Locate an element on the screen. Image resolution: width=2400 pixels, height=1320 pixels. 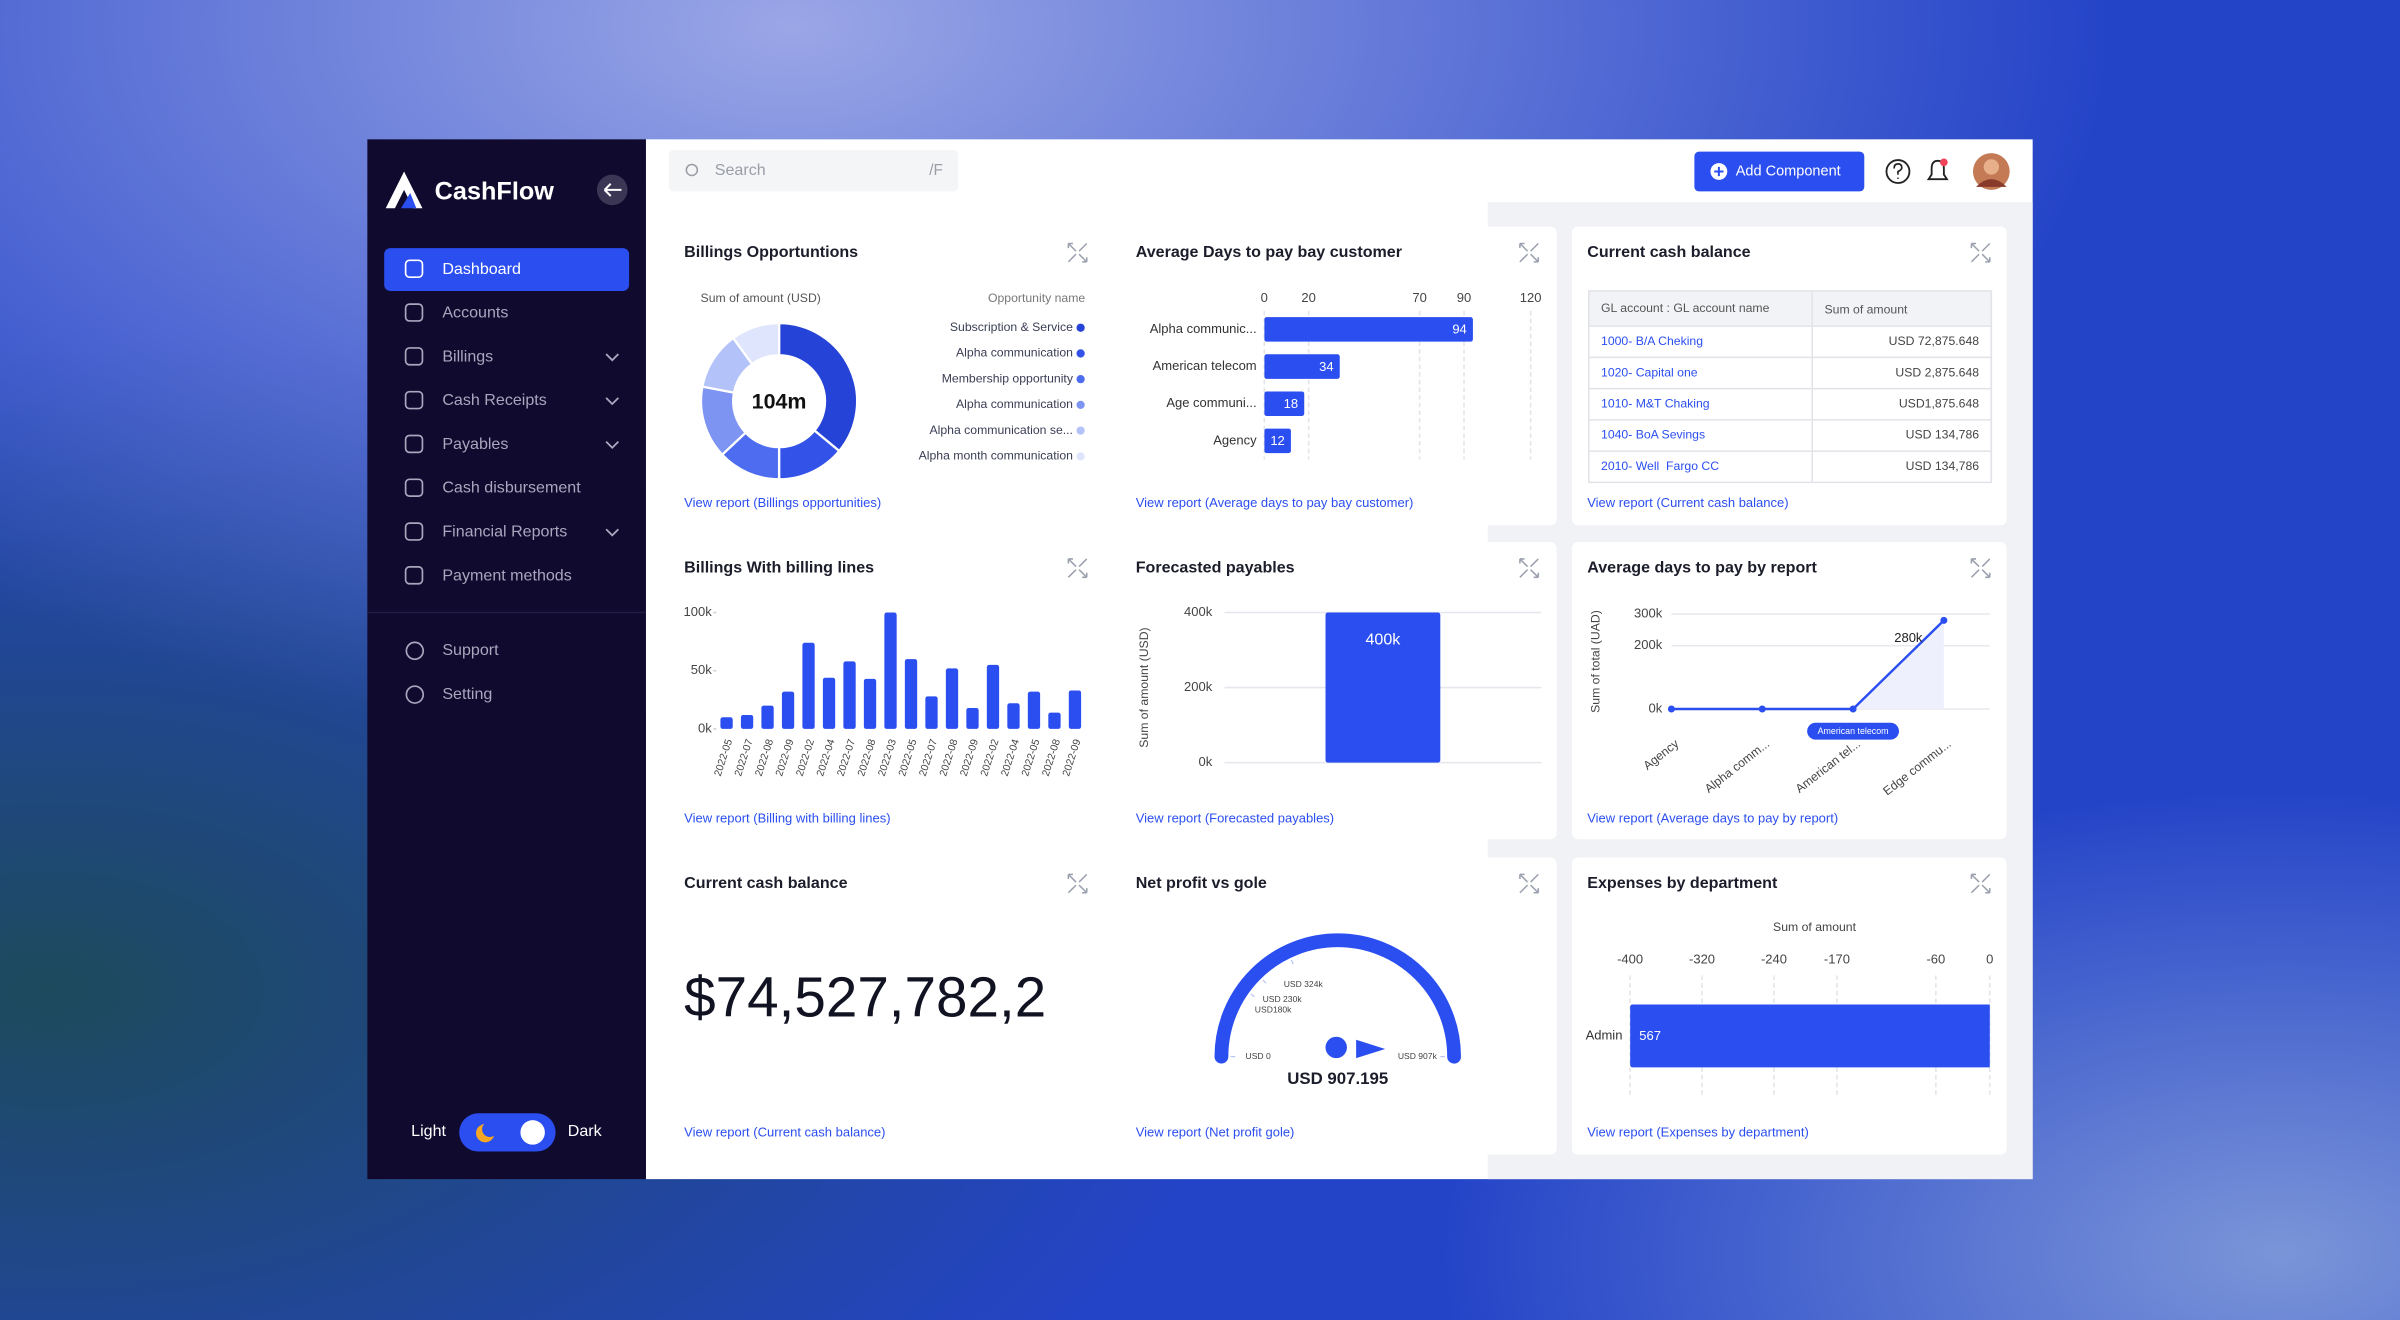
value-label: 400k is located at coordinates (1383, 639).